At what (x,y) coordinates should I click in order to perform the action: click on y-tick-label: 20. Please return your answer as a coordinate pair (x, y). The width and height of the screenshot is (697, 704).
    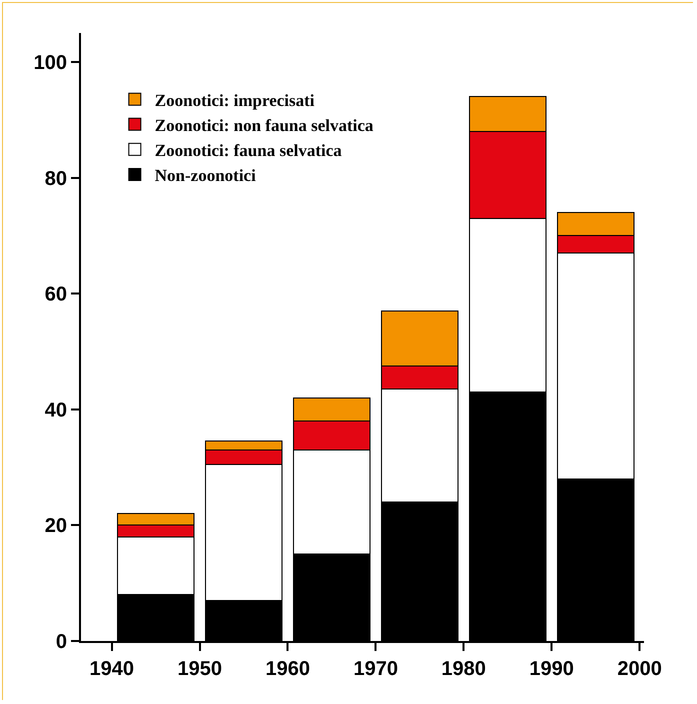
    Looking at the image, I should click on (55, 526).